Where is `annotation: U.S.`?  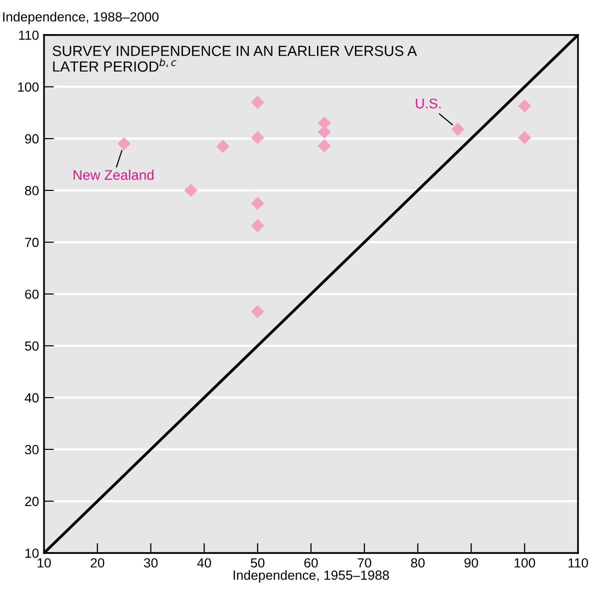 annotation: U.S. is located at coordinates (428, 103).